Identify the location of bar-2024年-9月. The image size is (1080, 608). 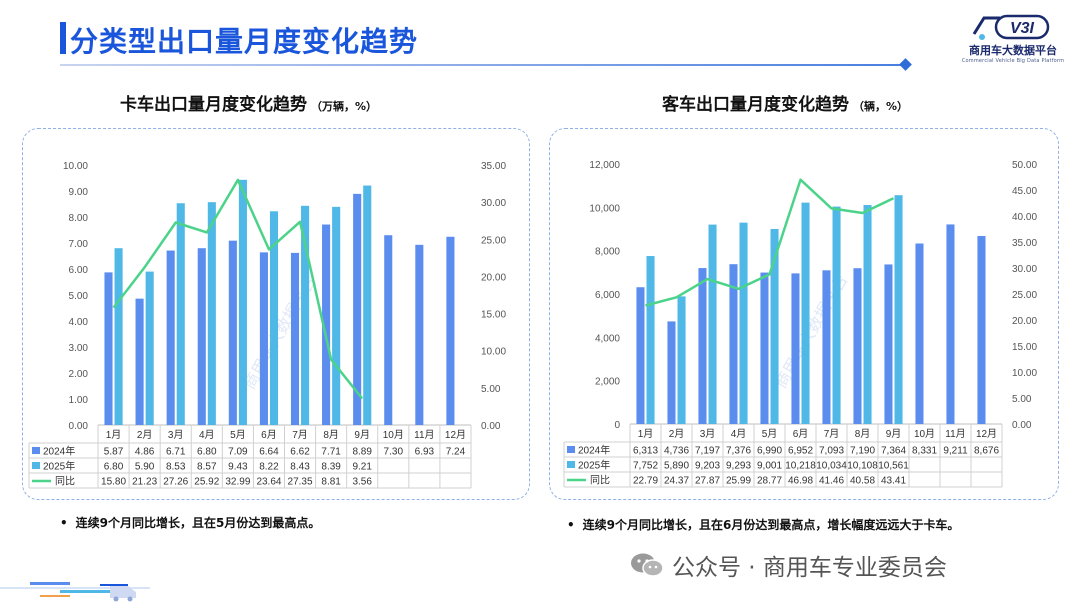
(888, 344).